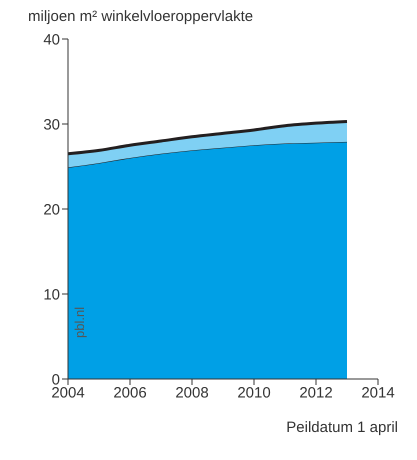 The image size is (417, 460). What do you see at coordinates (254, 393) in the screenshot?
I see `x-tick-label: 2010` at bounding box center [254, 393].